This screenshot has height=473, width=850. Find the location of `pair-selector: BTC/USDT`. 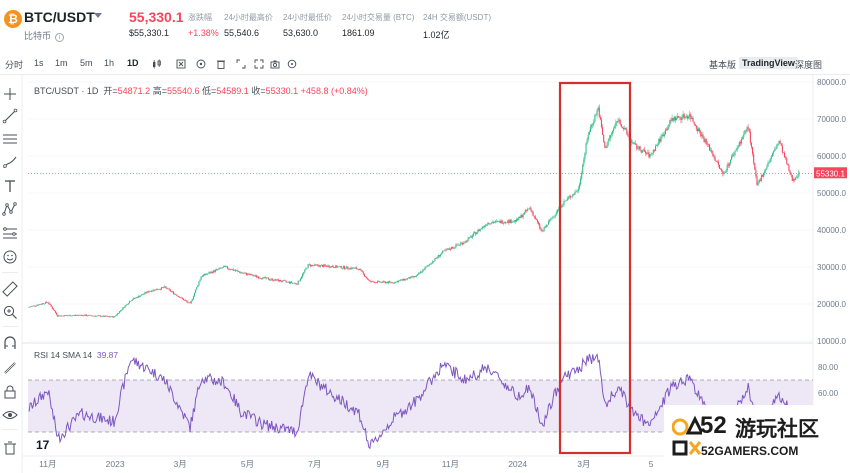

pair-selector: BTC/USDT is located at coordinates (59, 17).